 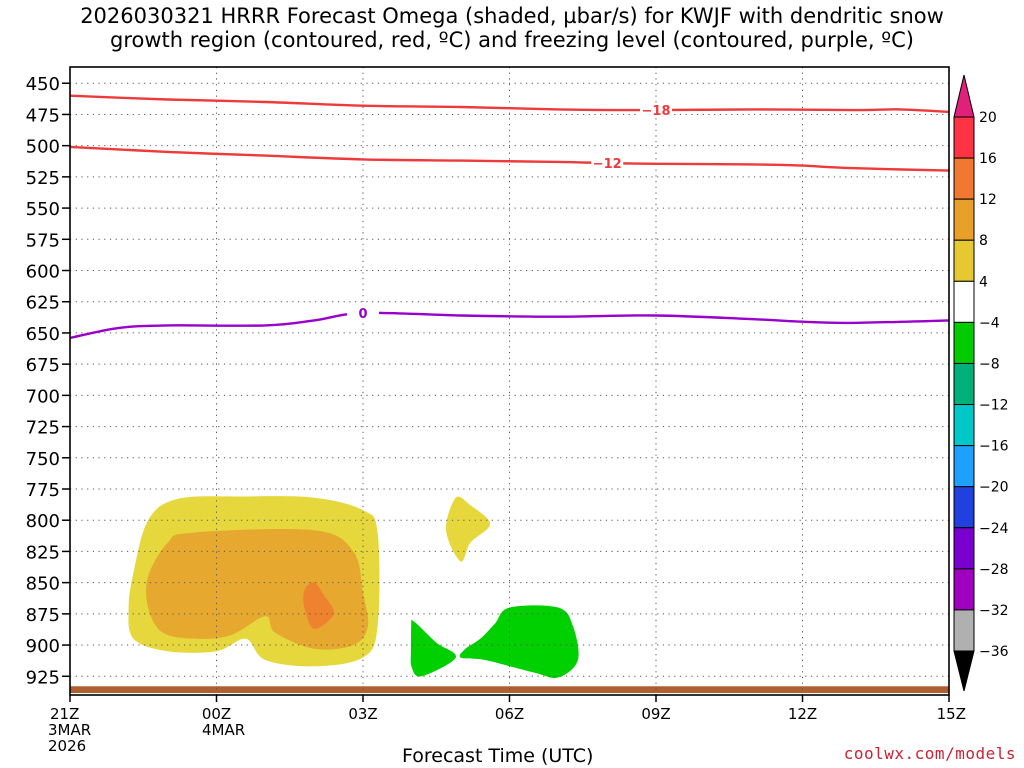 I want to click on y-tick-label: 575, so click(x=43, y=240).